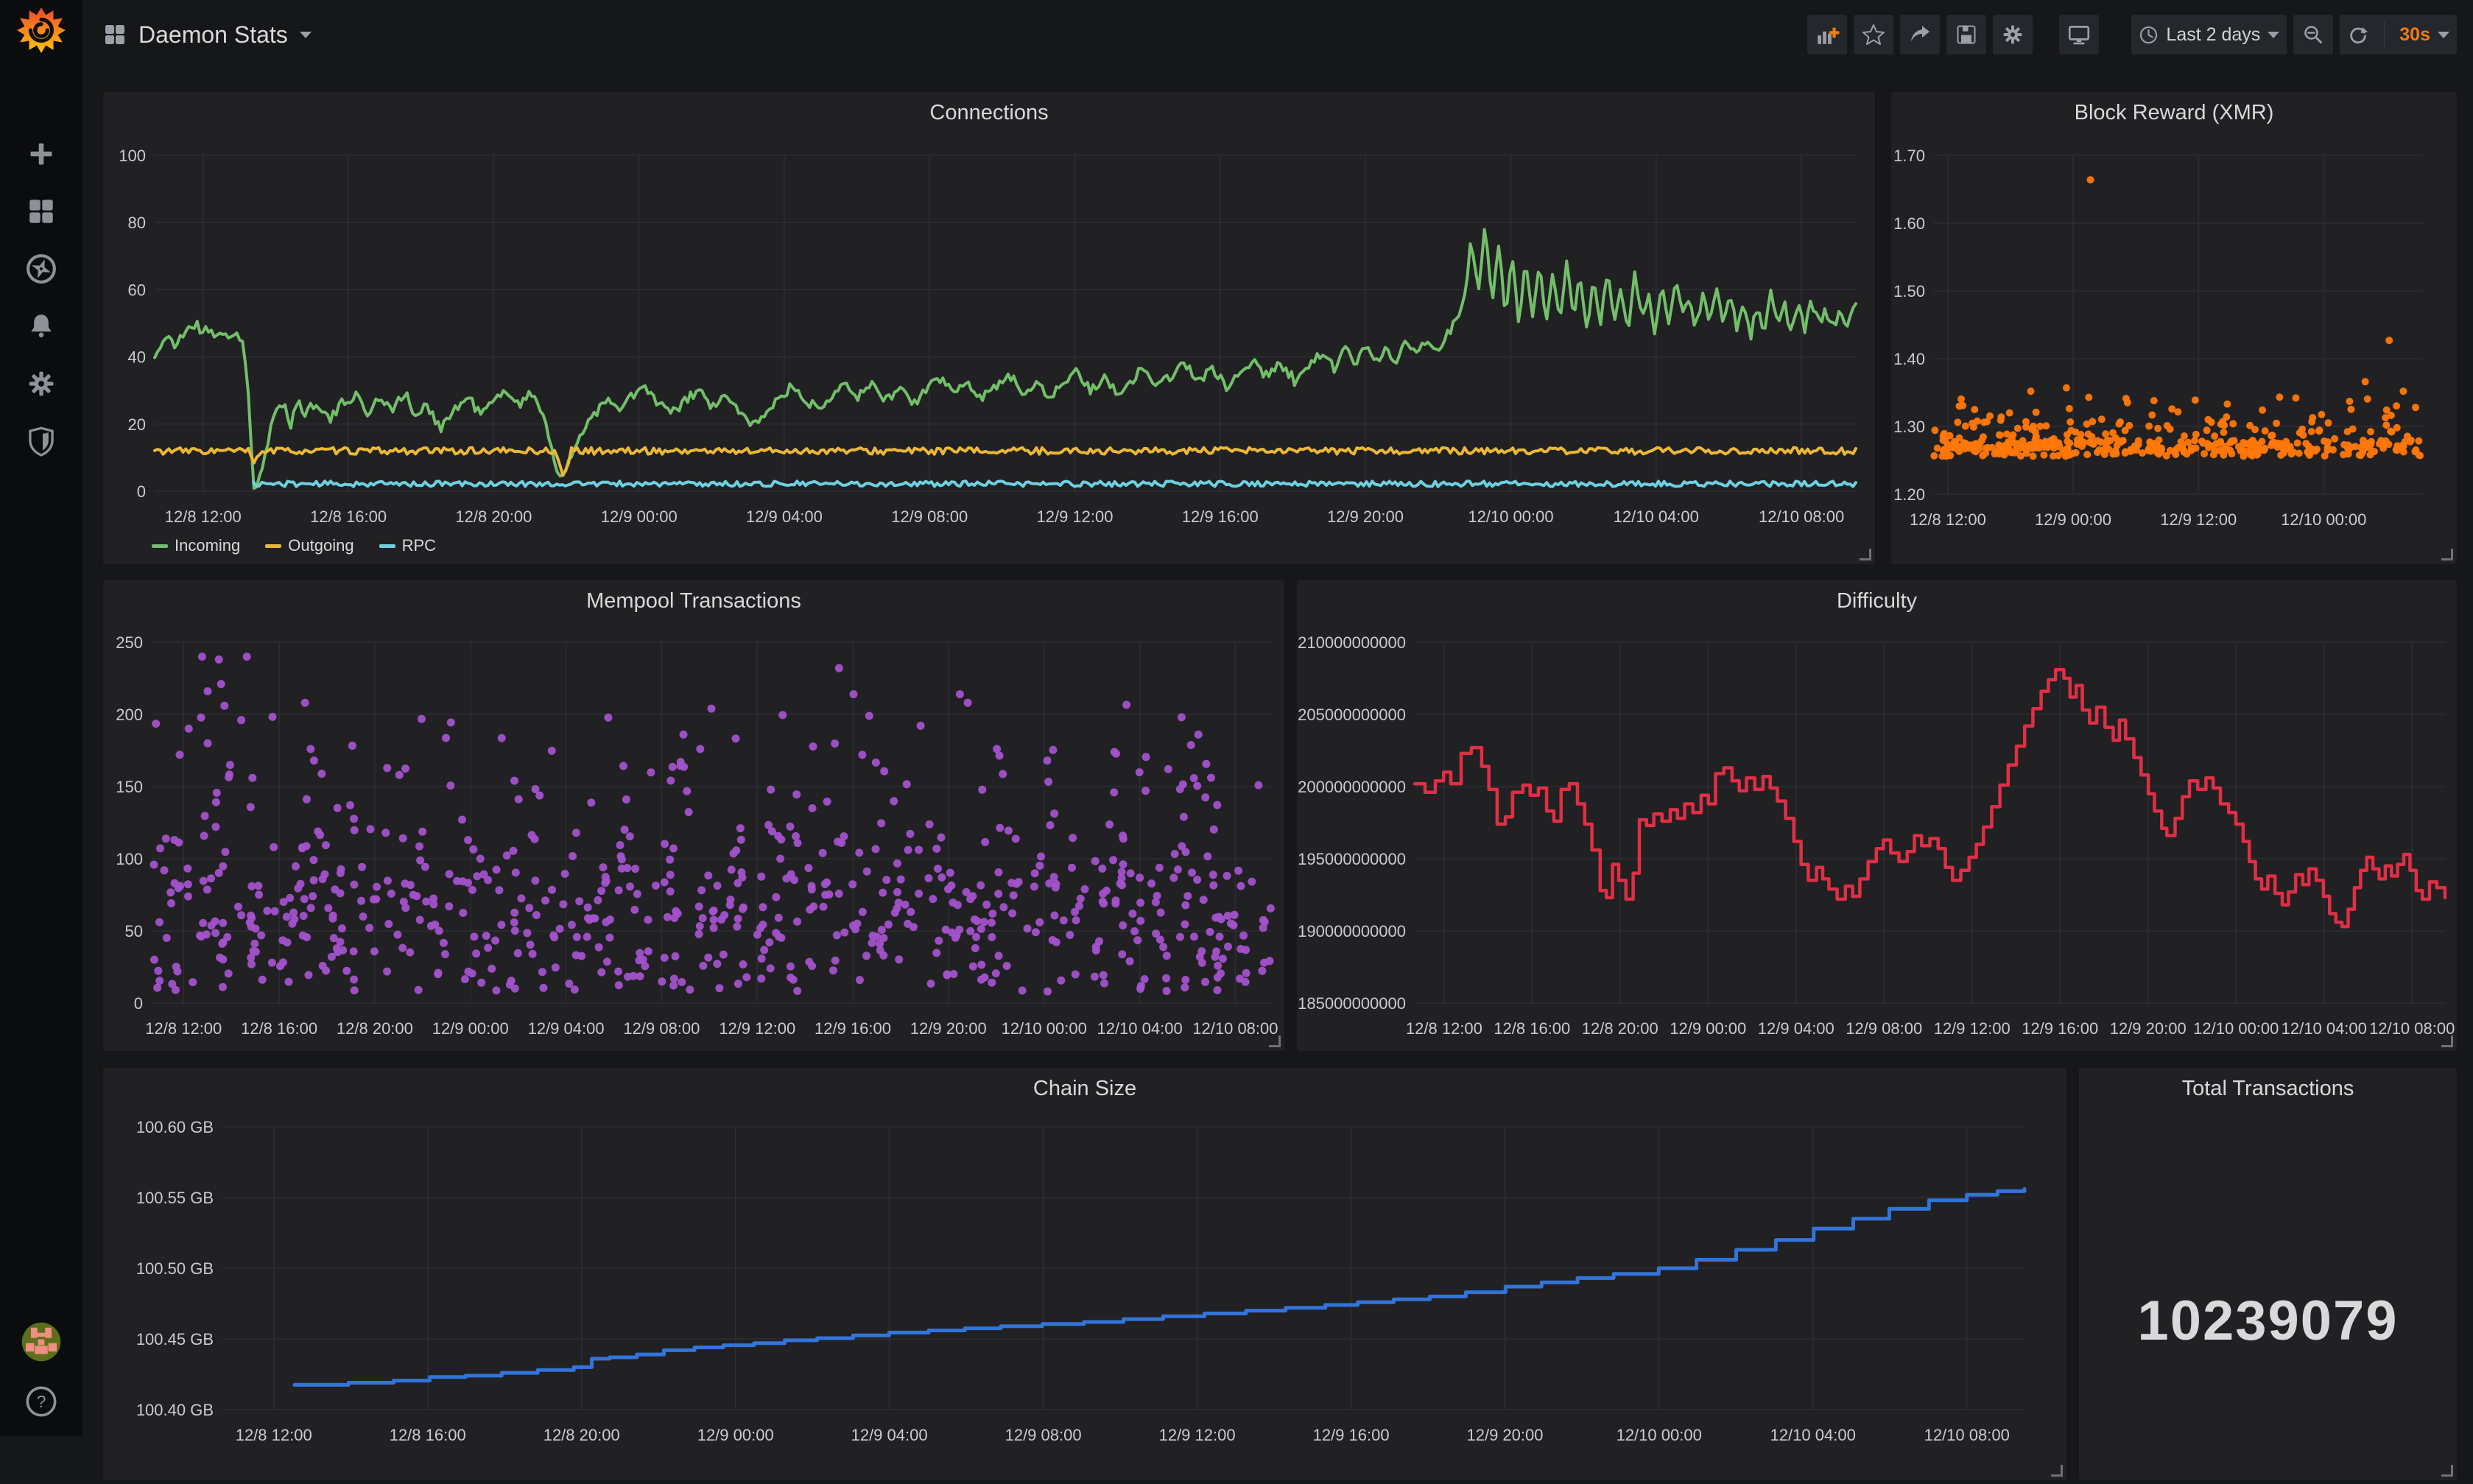 Image resolution: width=2473 pixels, height=1484 pixels. Describe the element at coordinates (132, 156) in the screenshot. I see `svg-text: 100` at that location.